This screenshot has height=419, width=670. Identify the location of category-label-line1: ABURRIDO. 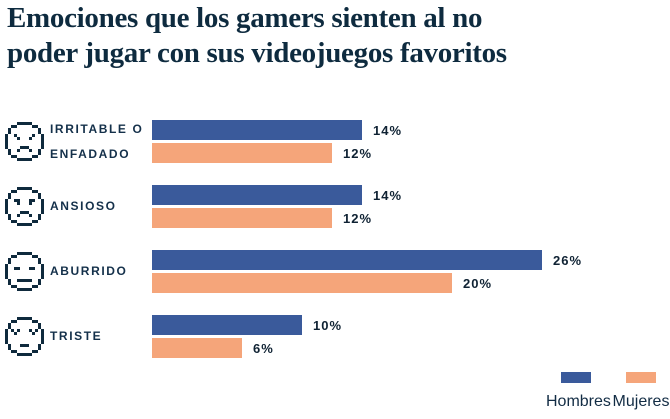
(89, 271).